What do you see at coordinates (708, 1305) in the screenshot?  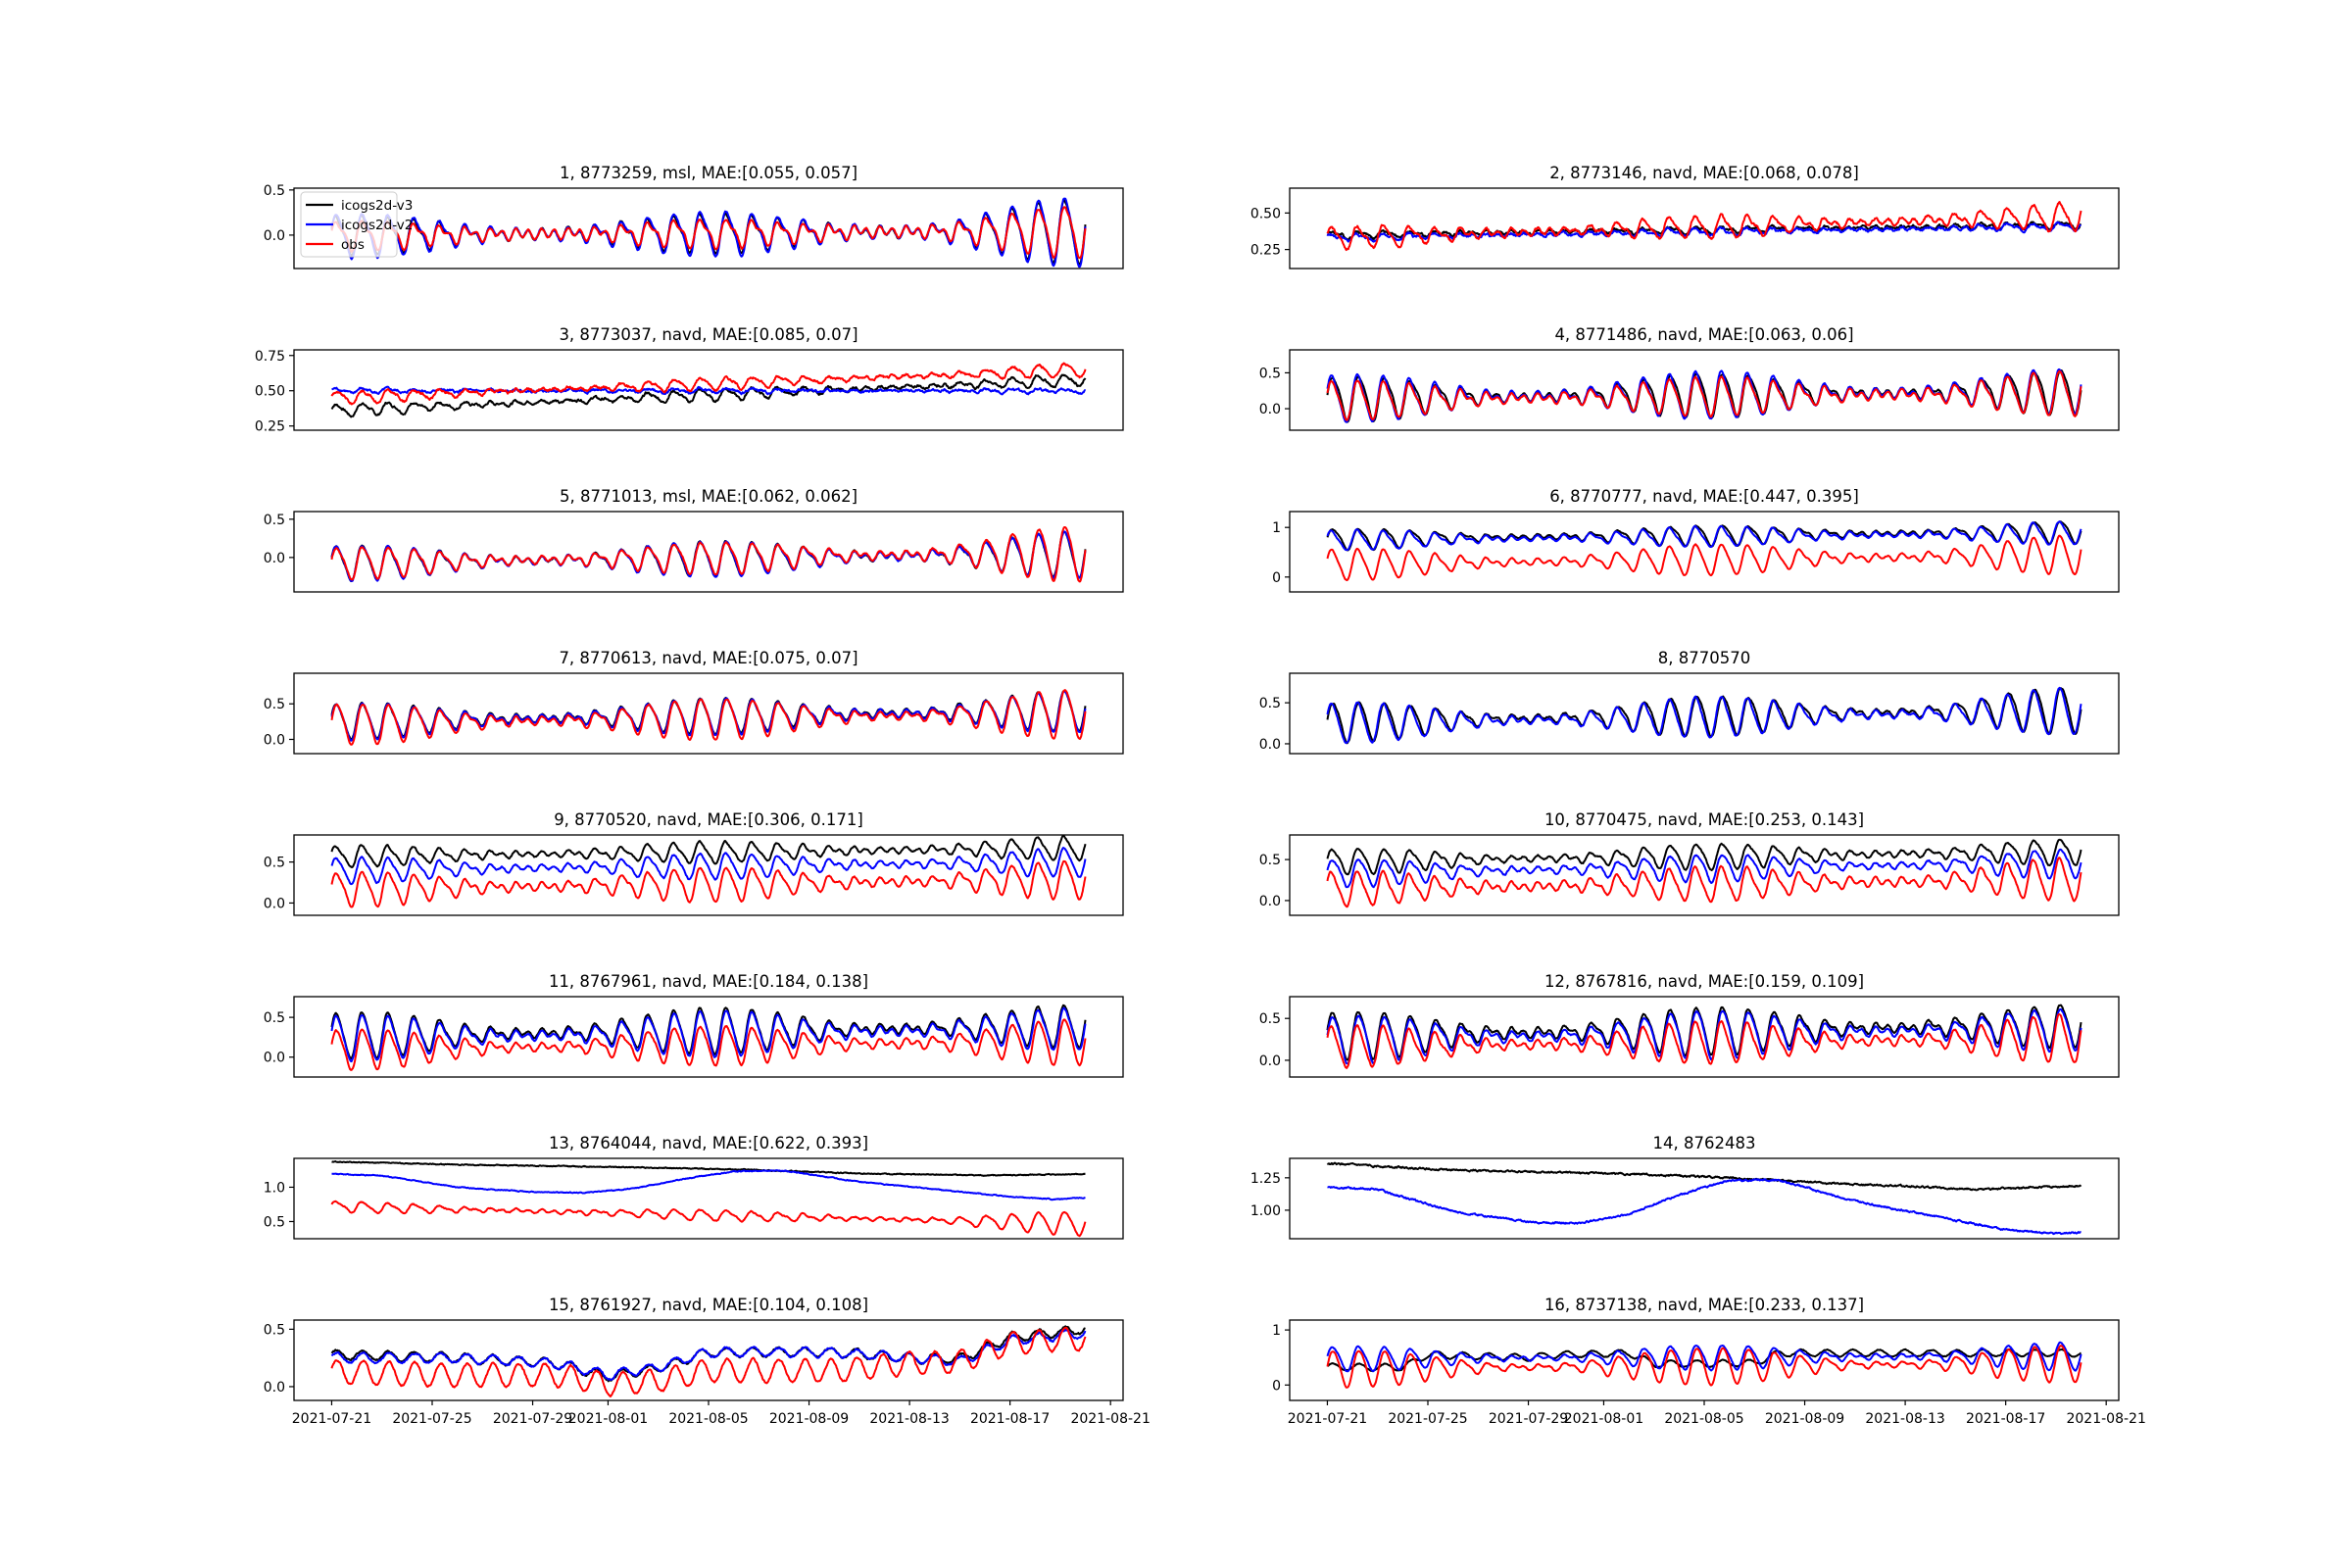 I see `subplot-title: 15, 8761927, navd, MAE:[0.104, 0.108]` at bounding box center [708, 1305].